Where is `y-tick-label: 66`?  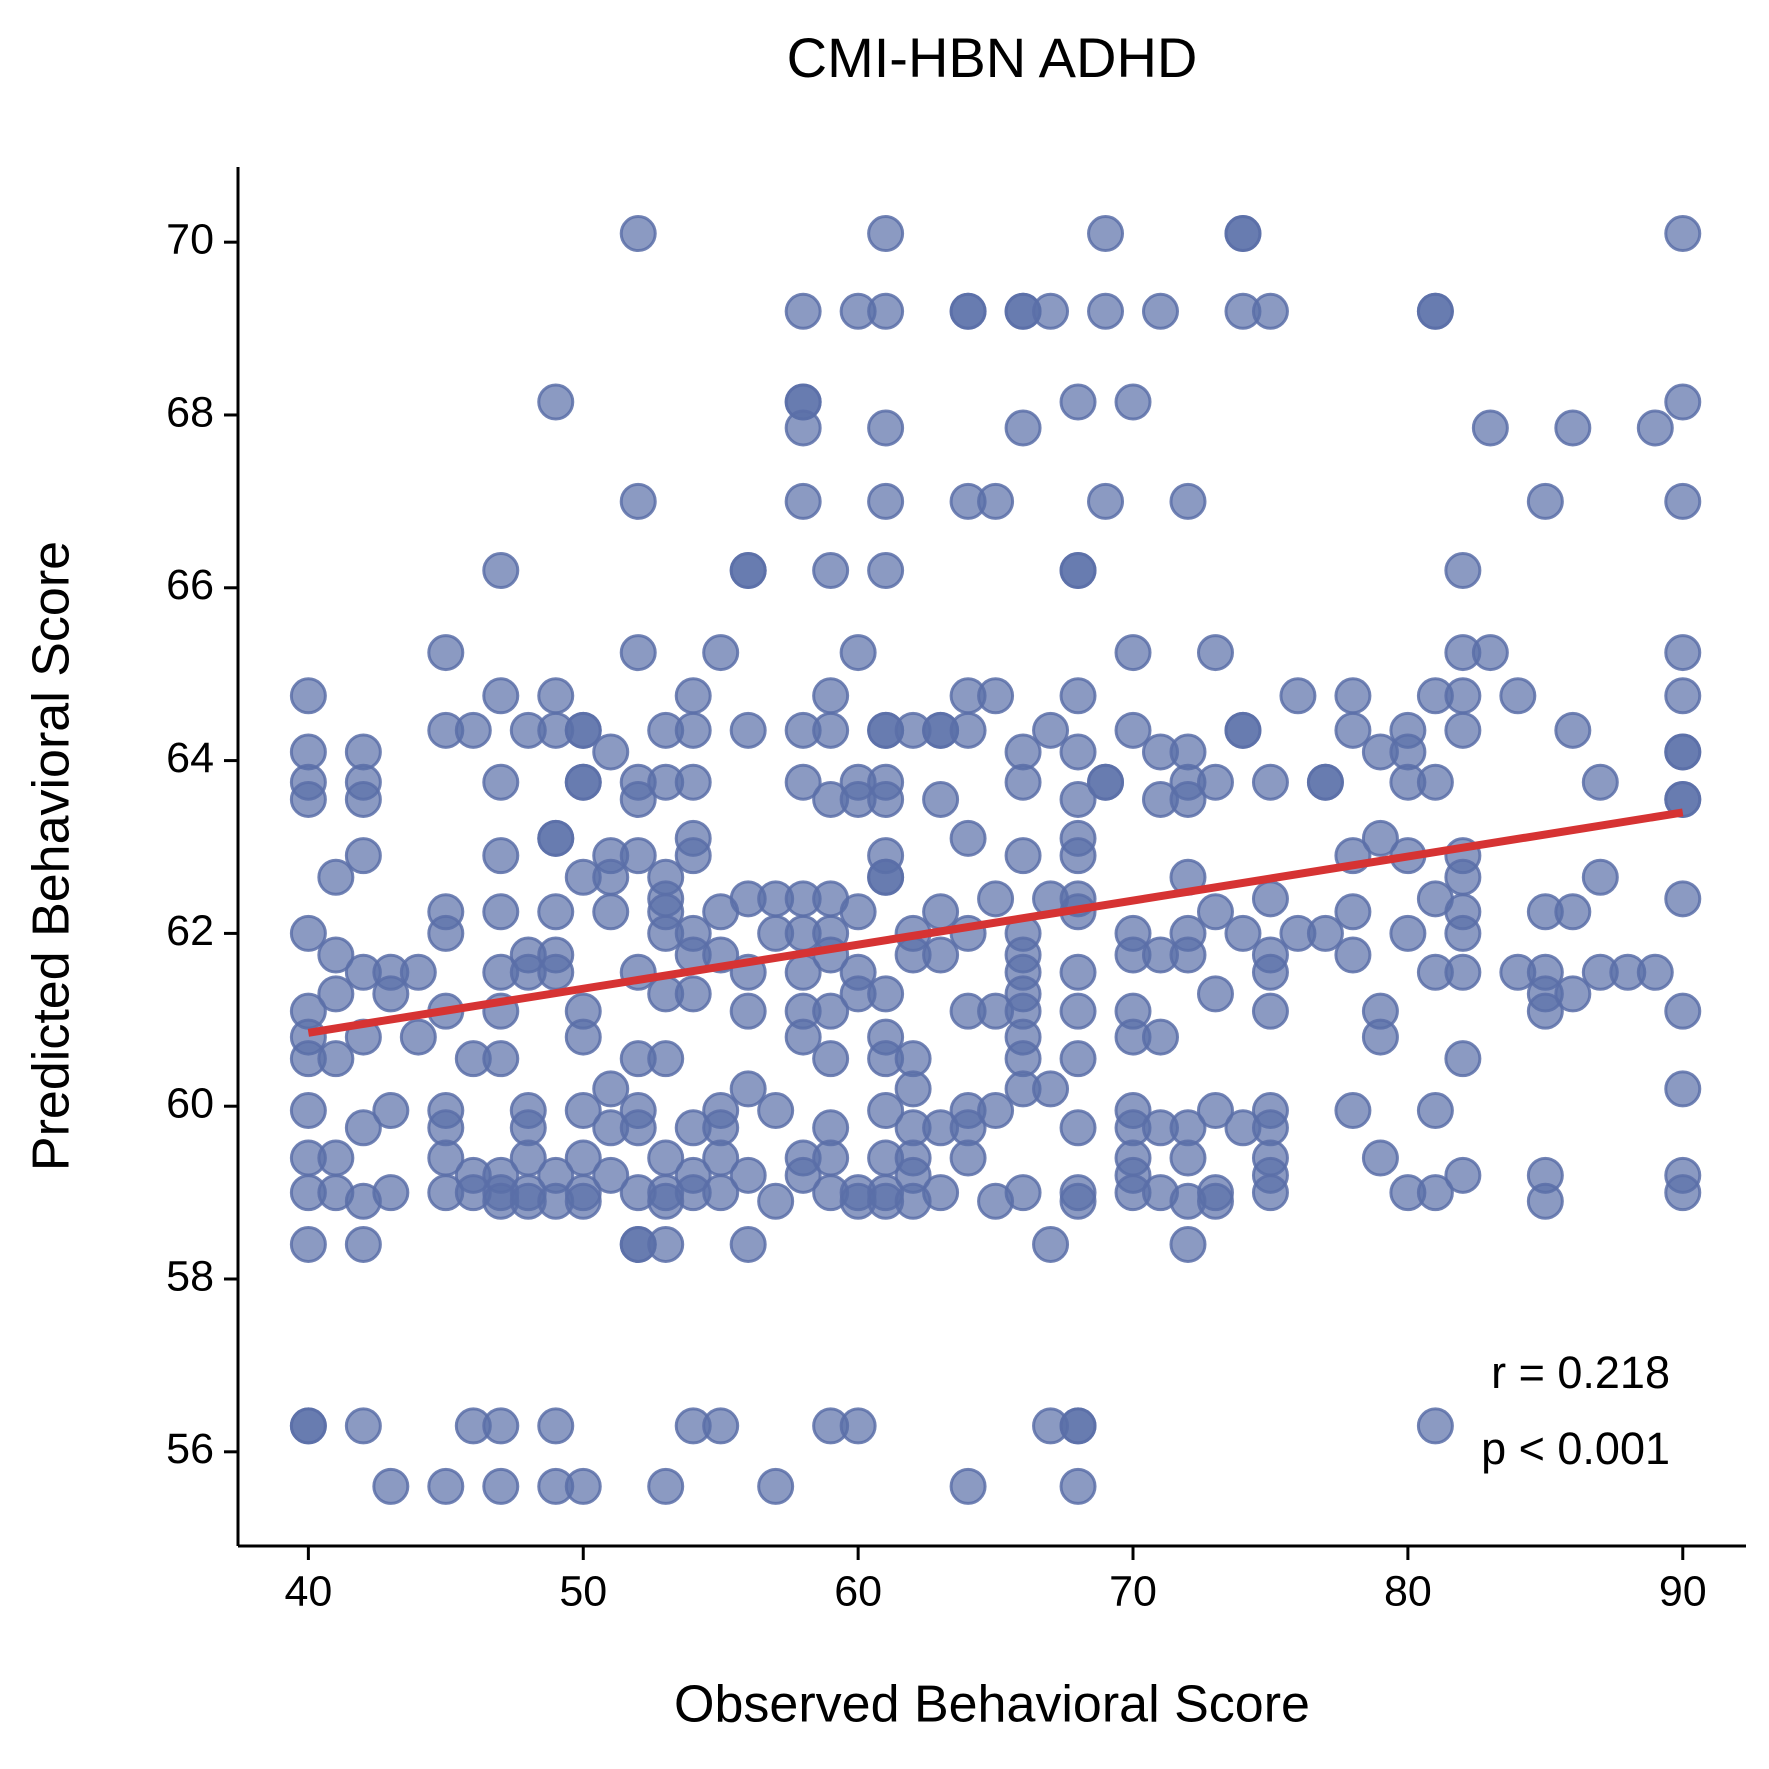
y-tick-label: 66 is located at coordinates (190, 585).